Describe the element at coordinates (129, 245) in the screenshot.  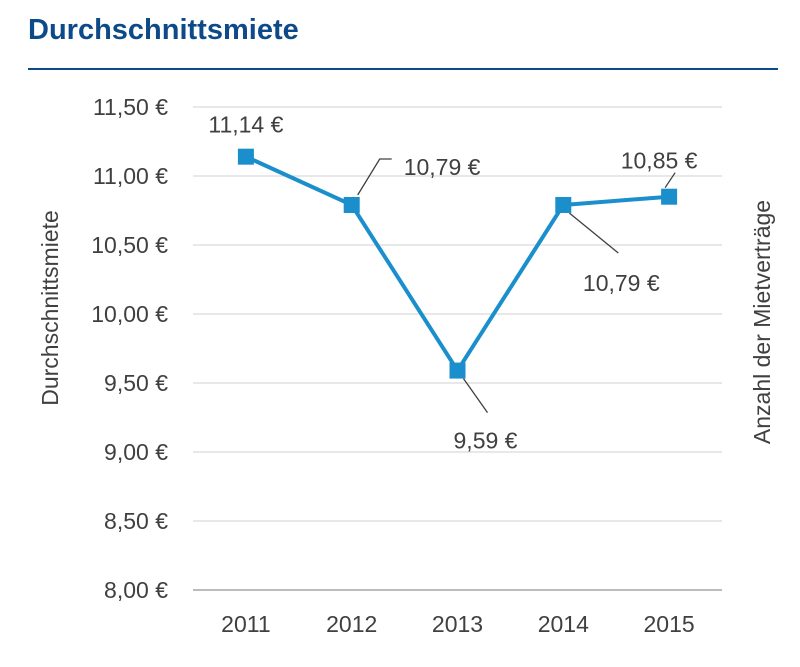
I see `y-tick-label: 10,50 €` at that location.